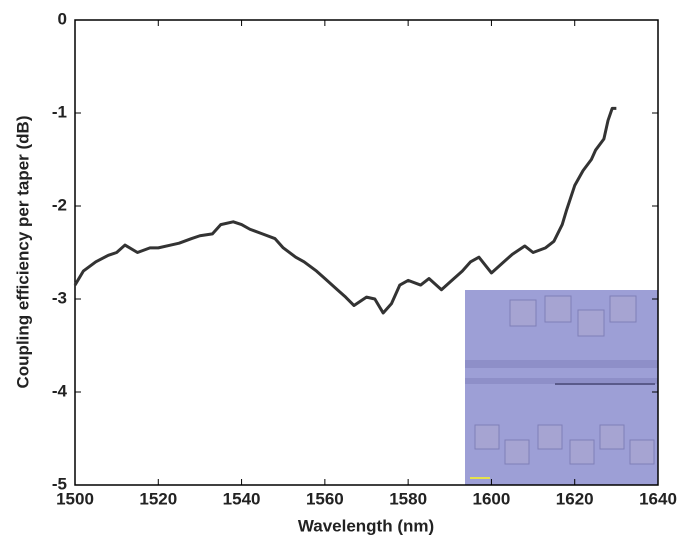  What do you see at coordinates (158, 498) in the screenshot?
I see `x-tick-label: 1520` at bounding box center [158, 498].